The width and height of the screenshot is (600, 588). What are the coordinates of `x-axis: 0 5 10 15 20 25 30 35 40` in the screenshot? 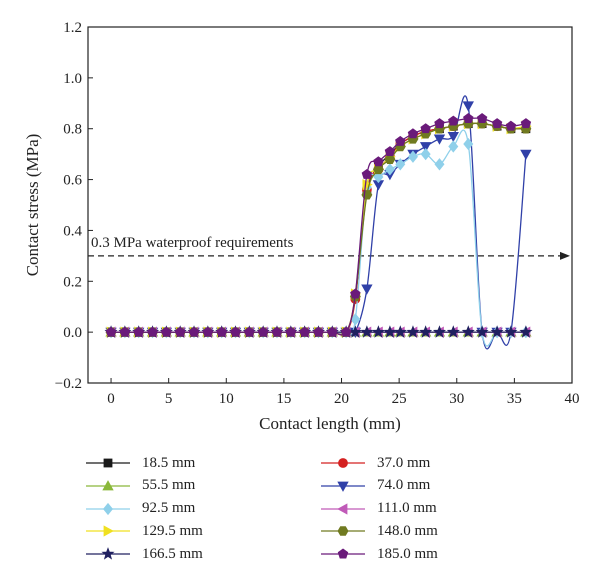 It's located at (343, 392).